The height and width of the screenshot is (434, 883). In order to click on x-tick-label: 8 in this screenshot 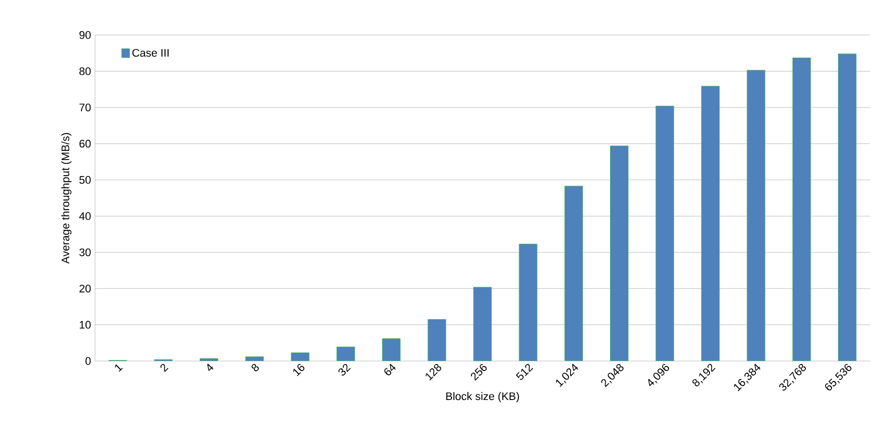, I will do `click(255, 368)`.